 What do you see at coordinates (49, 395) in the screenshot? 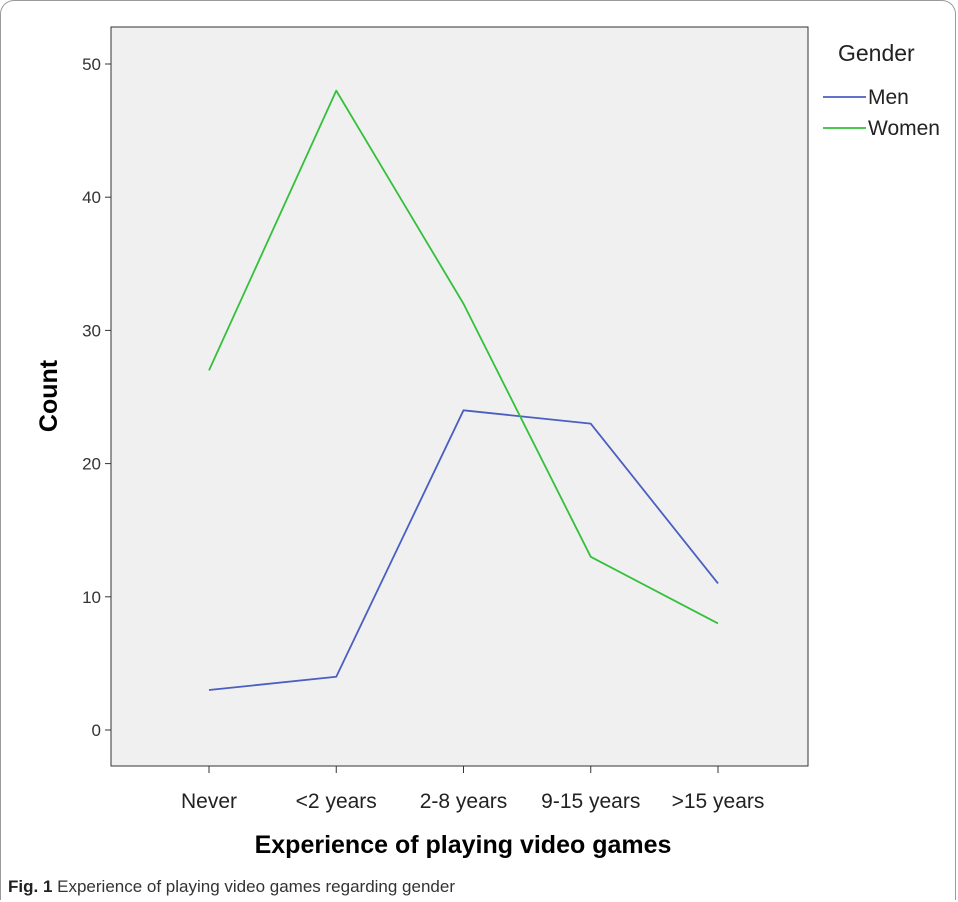
I see `y-axis-label: Count` at bounding box center [49, 395].